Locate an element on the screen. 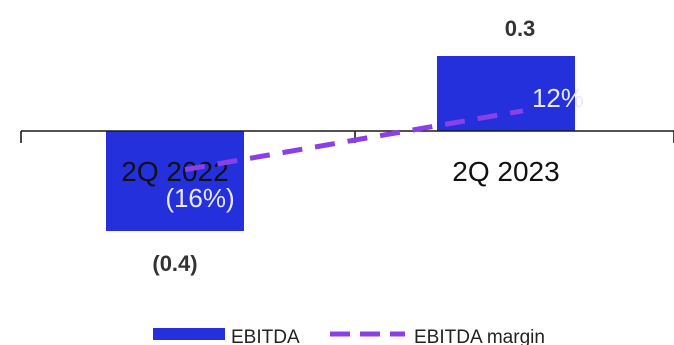 Image resolution: width=674 pixels, height=345 pixels. margin-line-layer is located at coordinates (354, 140).